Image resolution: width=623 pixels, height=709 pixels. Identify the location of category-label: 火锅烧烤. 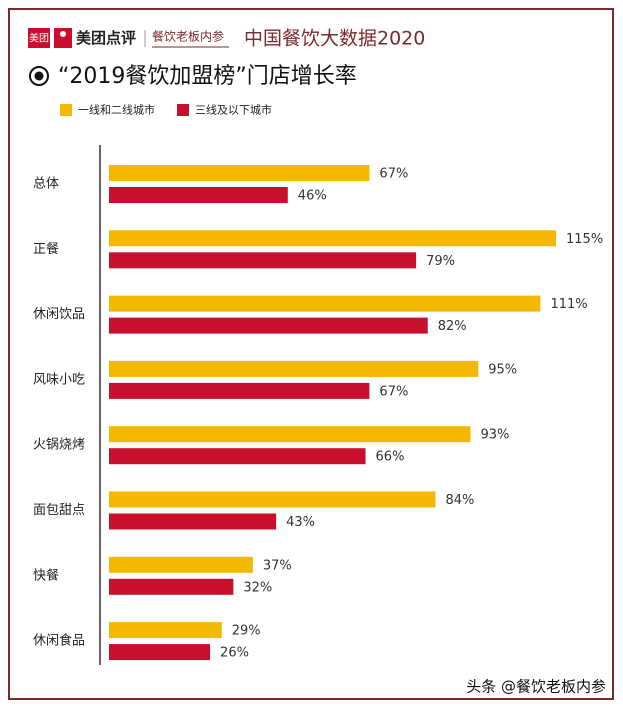
(59, 445).